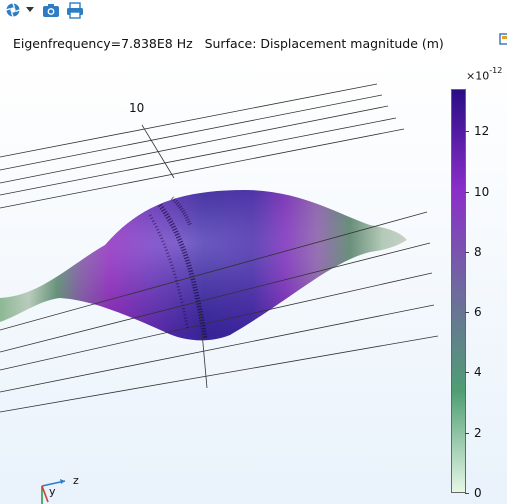 Image resolution: width=507 pixels, height=504 pixels. What do you see at coordinates (478, 312) in the screenshot?
I see `colorbar-tick-label: 6` at bounding box center [478, 312].